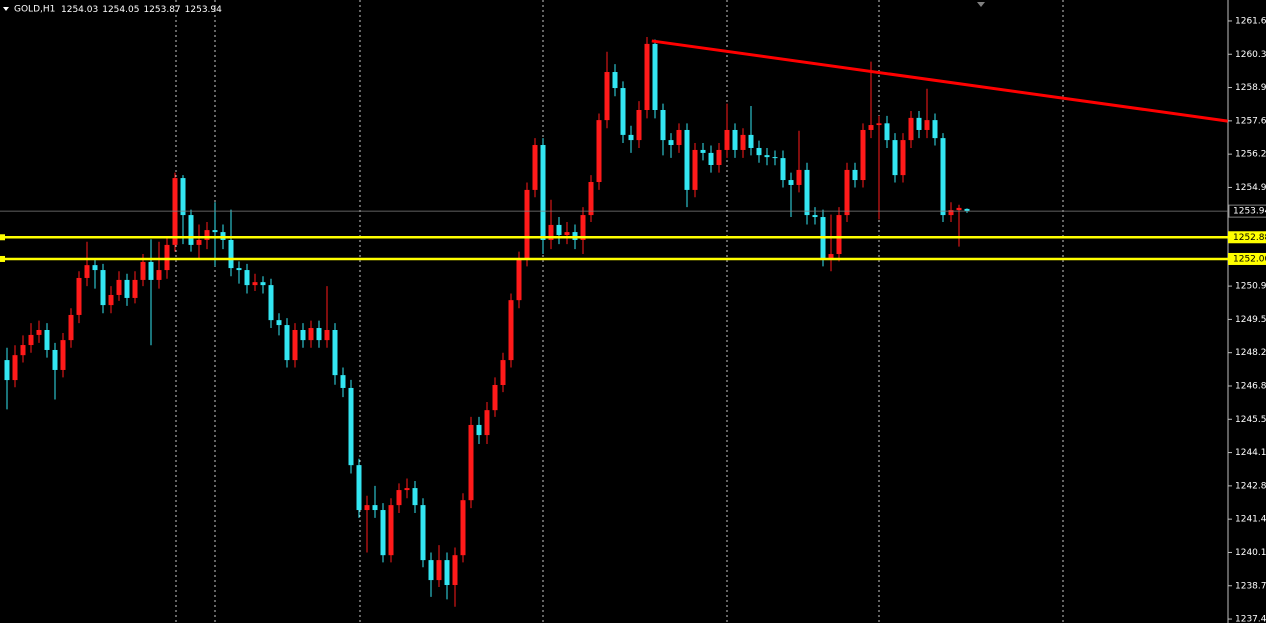  I want to click on symbol: GOLD,H1, so click(34, 10).